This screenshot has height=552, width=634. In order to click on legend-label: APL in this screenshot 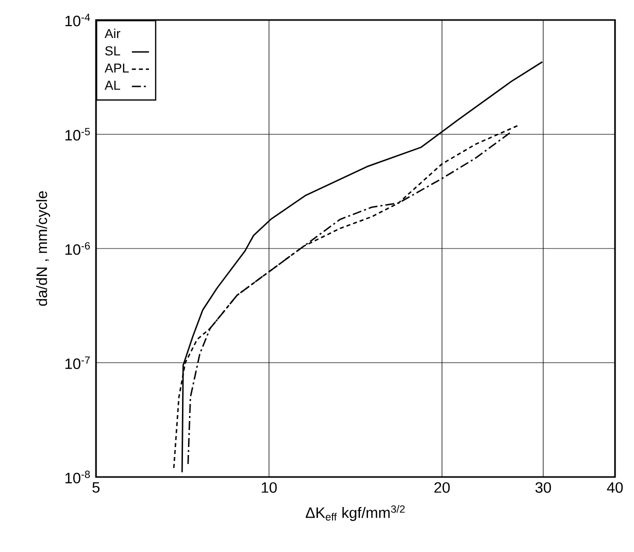, I will do `click(116, 68)`.